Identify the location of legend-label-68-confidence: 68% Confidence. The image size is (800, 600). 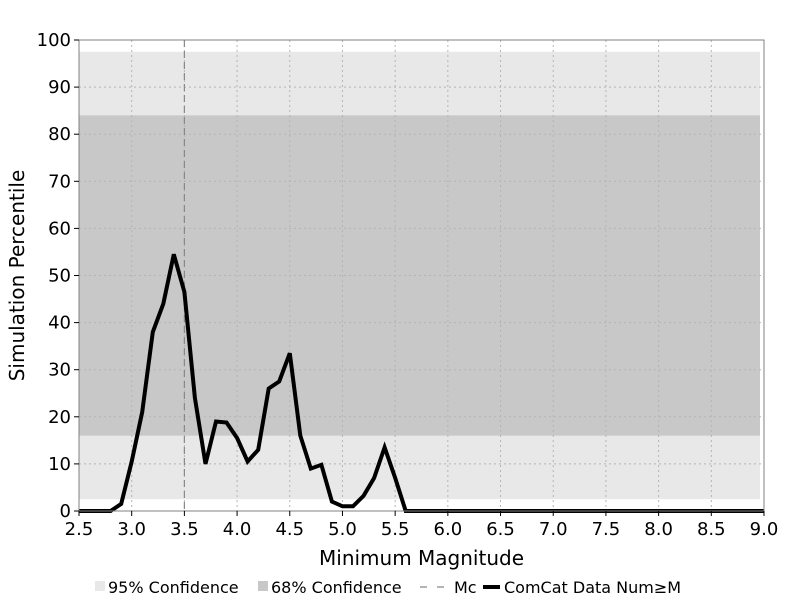
(336, 587).